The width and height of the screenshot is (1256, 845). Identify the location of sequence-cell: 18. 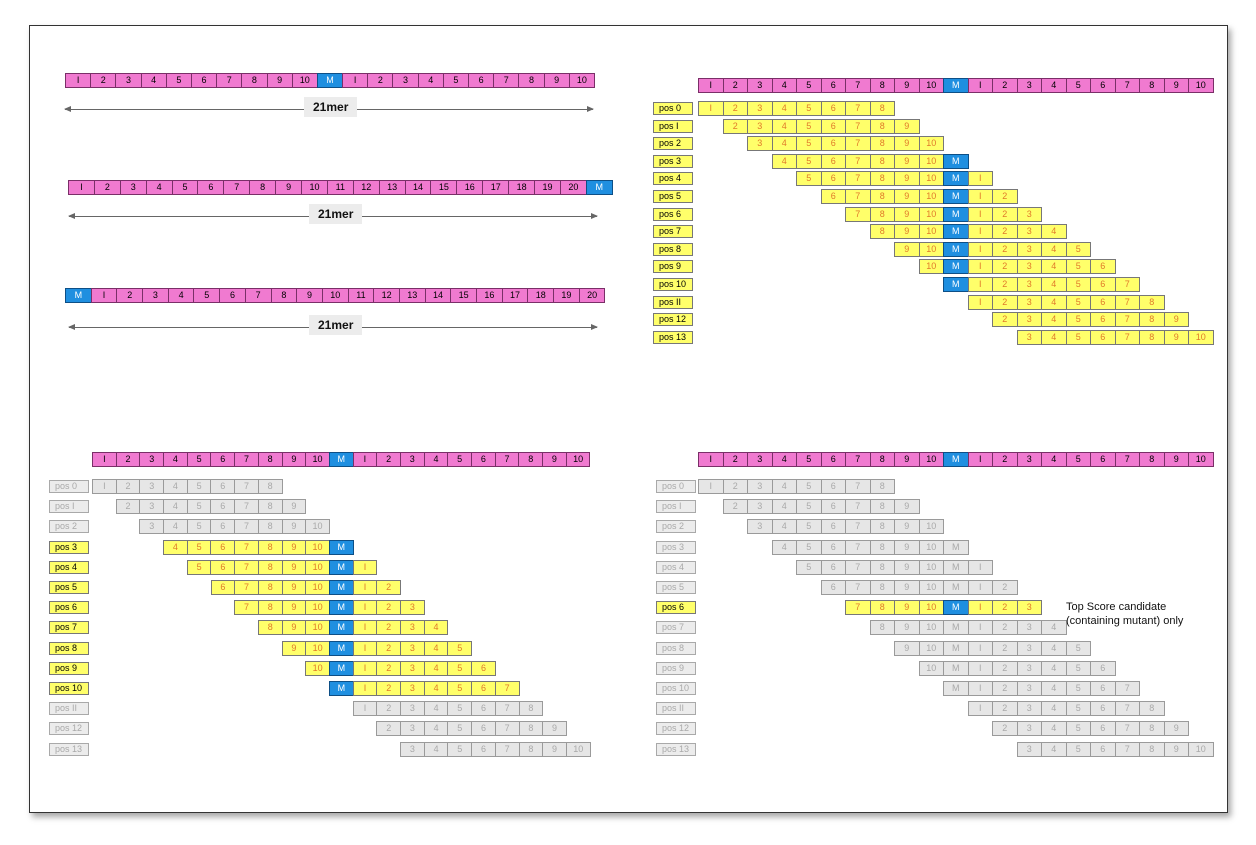
(541, 295).